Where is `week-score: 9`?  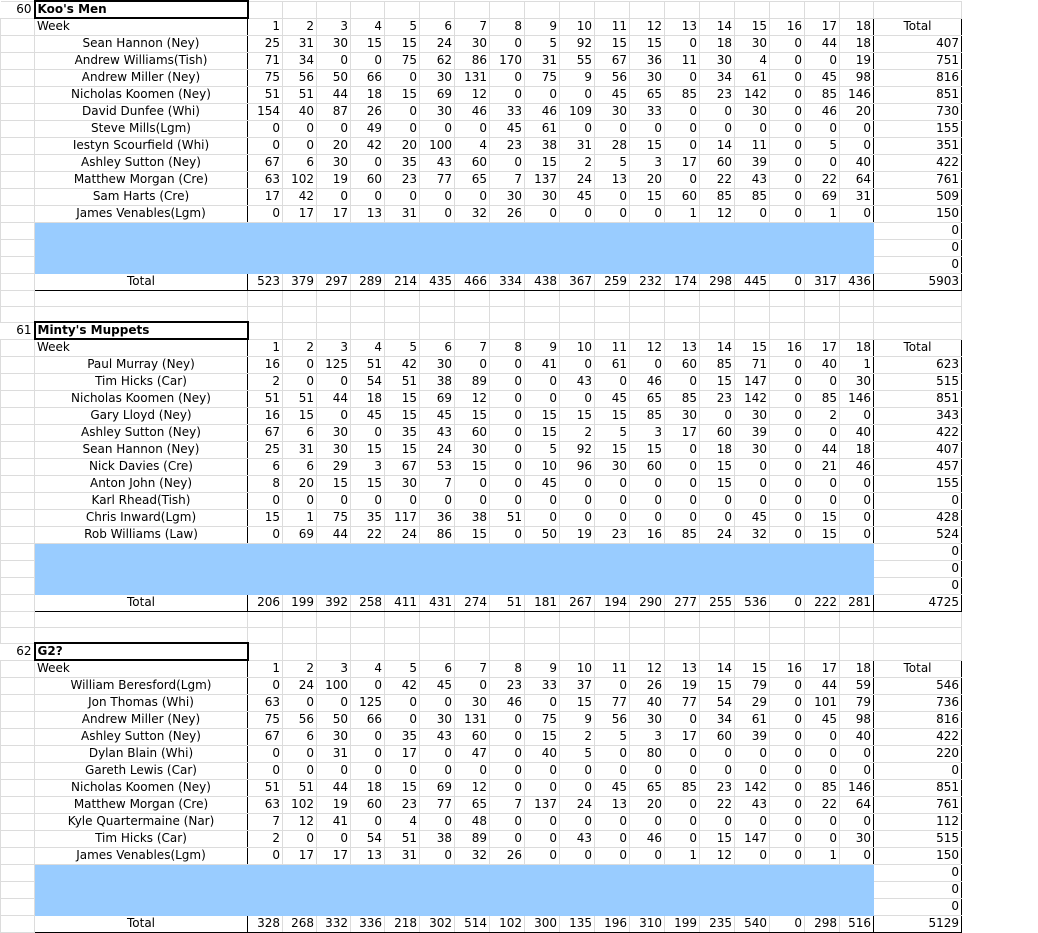 week-score: 9 is located at coordinates (577, 77).